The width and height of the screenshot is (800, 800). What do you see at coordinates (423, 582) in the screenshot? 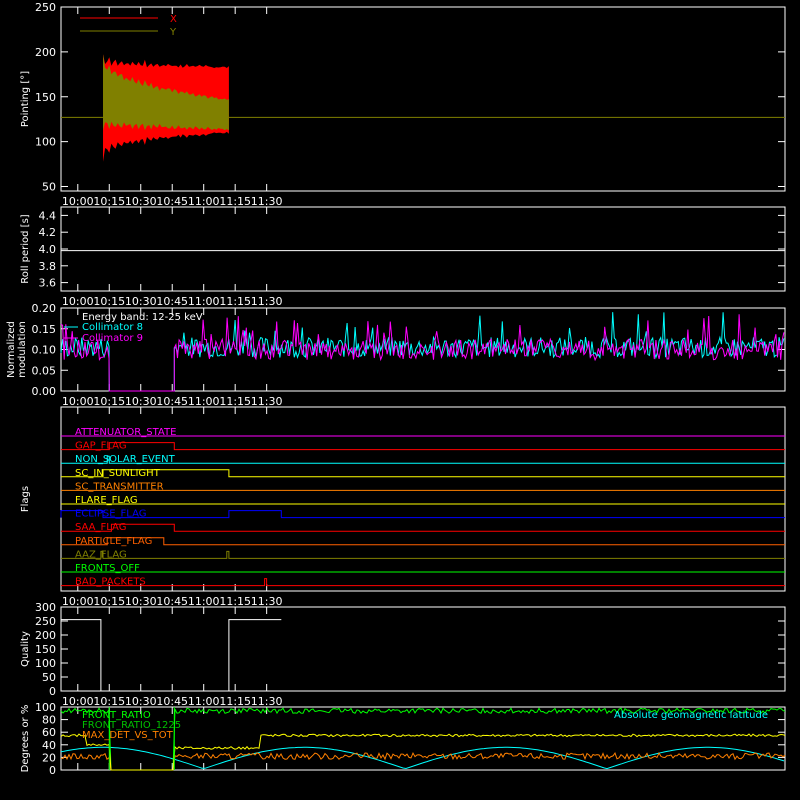
I see `flag-line-bad_packets` at bounding box center [423, 582].